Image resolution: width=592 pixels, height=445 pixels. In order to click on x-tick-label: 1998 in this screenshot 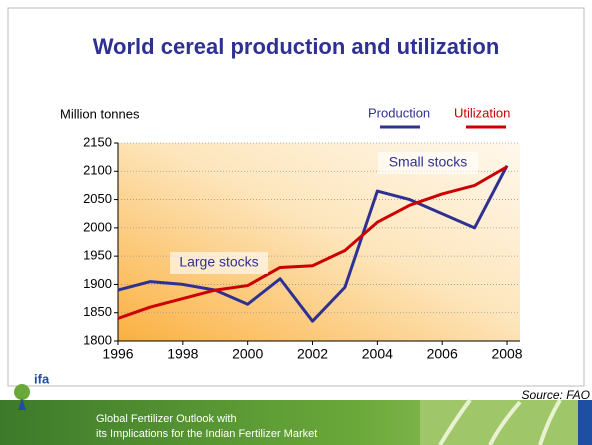, I will do `click(182, 354)`.